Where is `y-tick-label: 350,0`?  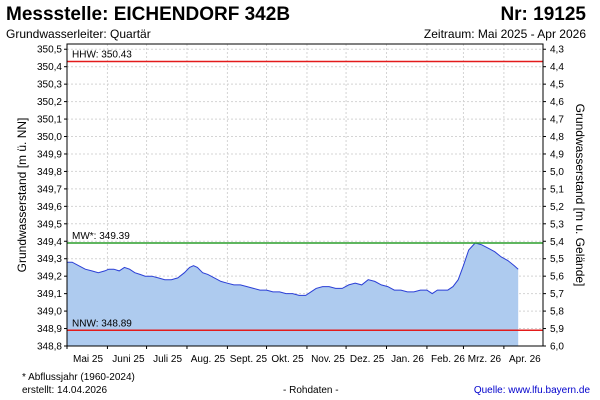 y-tick-label: 350,0 is located at coordinates (49, 137).